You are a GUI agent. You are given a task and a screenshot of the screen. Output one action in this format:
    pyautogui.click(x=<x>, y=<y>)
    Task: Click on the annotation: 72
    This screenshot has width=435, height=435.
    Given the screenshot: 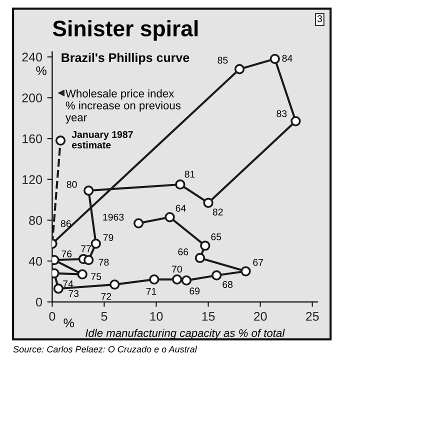 What is the action you would take?
    pyautogui.click(x=106, y=296)
    